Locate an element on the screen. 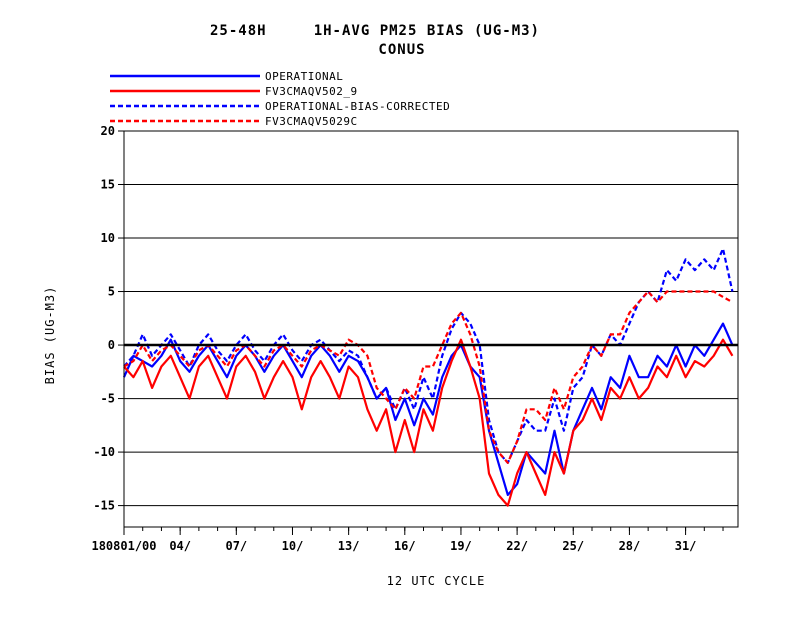 Image resolution: width=792 pixels, height=617 pixels. legend-label-1: FV3CMAQV502_9 is located at coordinates (311, 91).